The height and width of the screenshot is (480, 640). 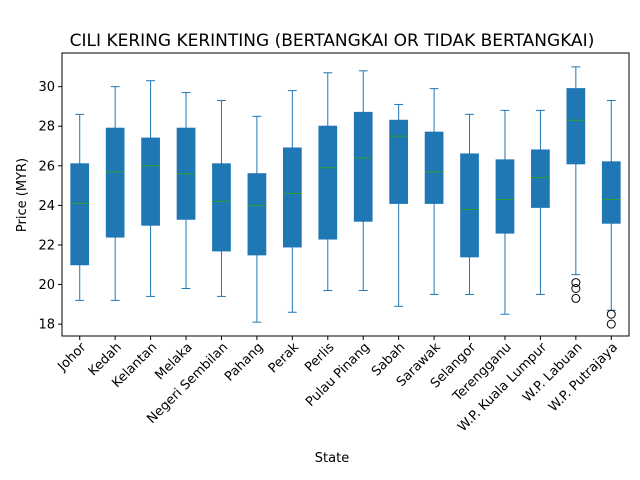 I want to click on y-tick-label: 20, so click(x=46, y=285).